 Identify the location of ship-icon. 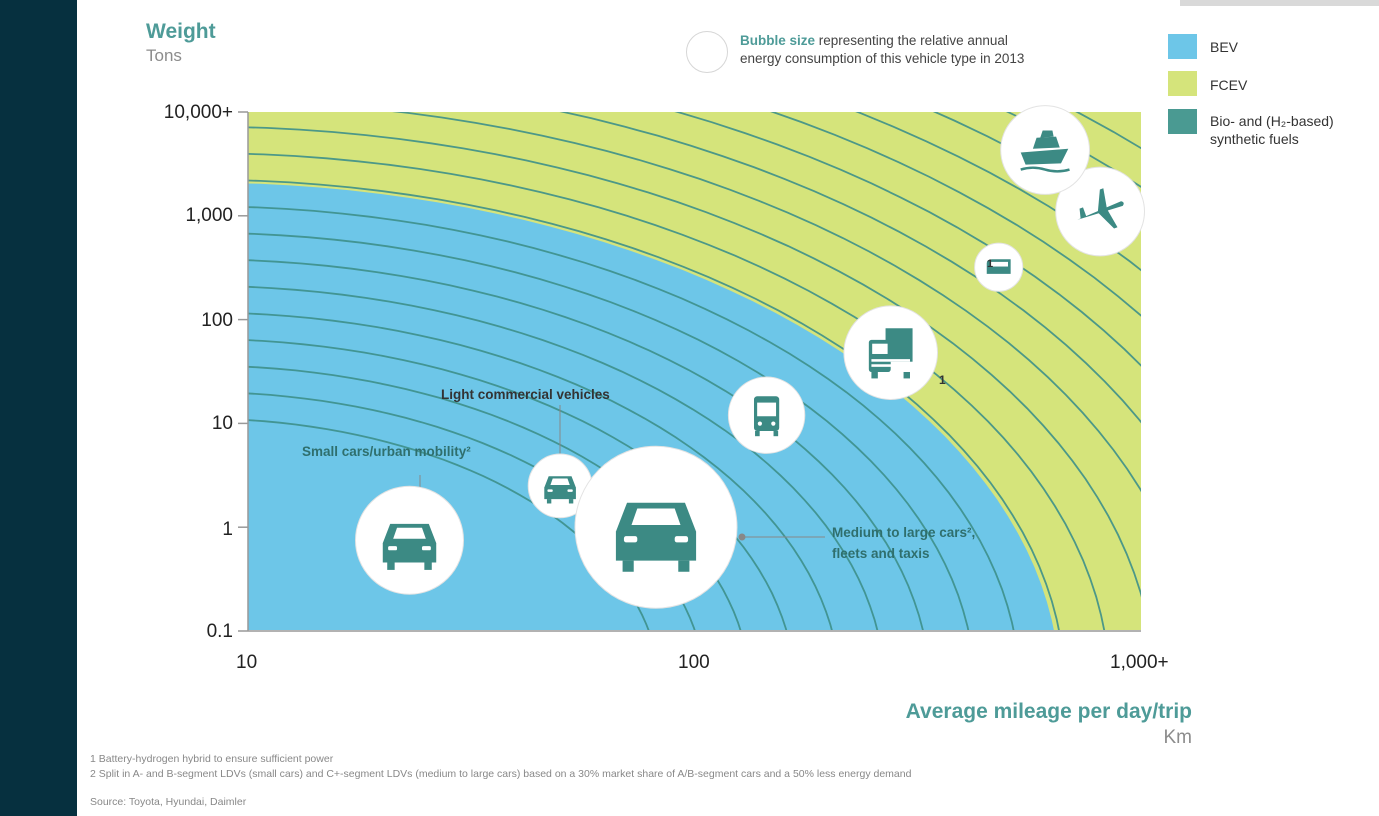
(1045, 151).